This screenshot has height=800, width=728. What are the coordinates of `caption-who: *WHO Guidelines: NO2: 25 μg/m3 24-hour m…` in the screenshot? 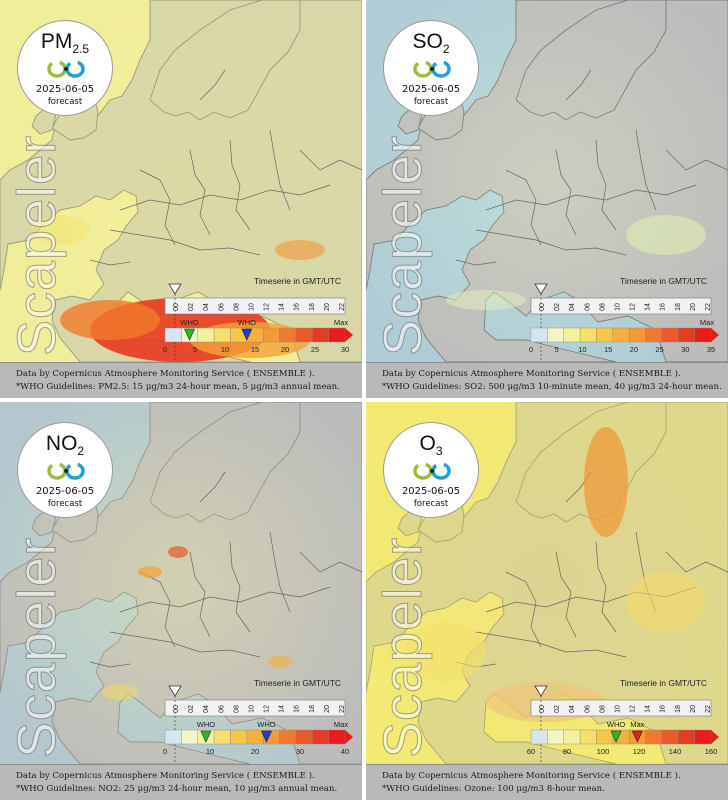 It's located at (177, 789).